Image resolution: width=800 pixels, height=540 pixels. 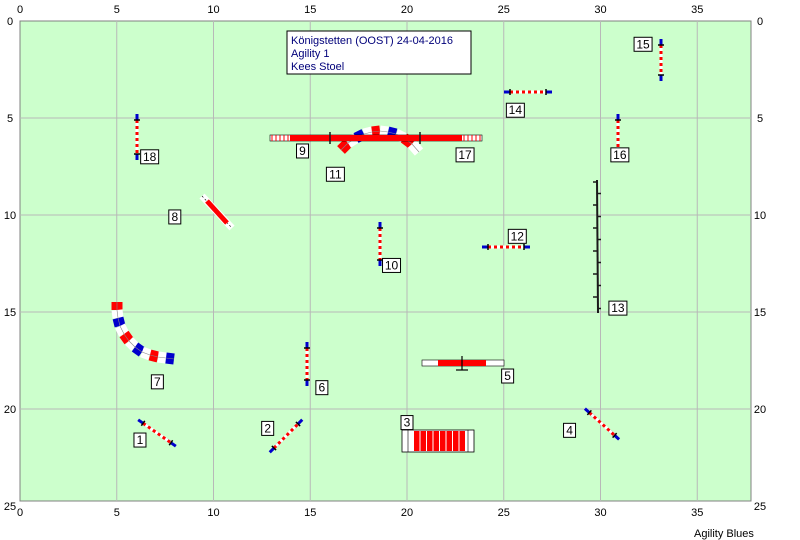 I want to click on y-tick-label-right: 0, so click(x=760, y=22).